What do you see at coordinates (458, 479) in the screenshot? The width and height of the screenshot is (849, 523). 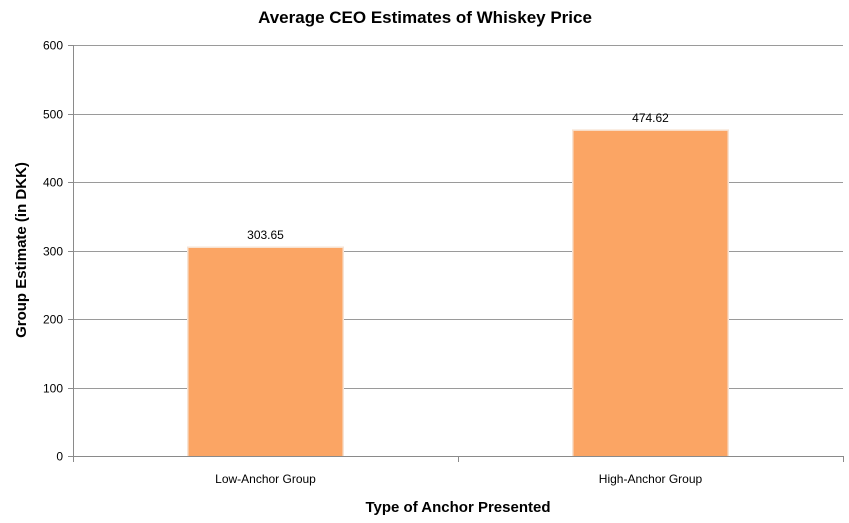 I see `x-axis-tick-labels: Low-Anchor Group High-Anchor Group` at bounding box center [458, 479].